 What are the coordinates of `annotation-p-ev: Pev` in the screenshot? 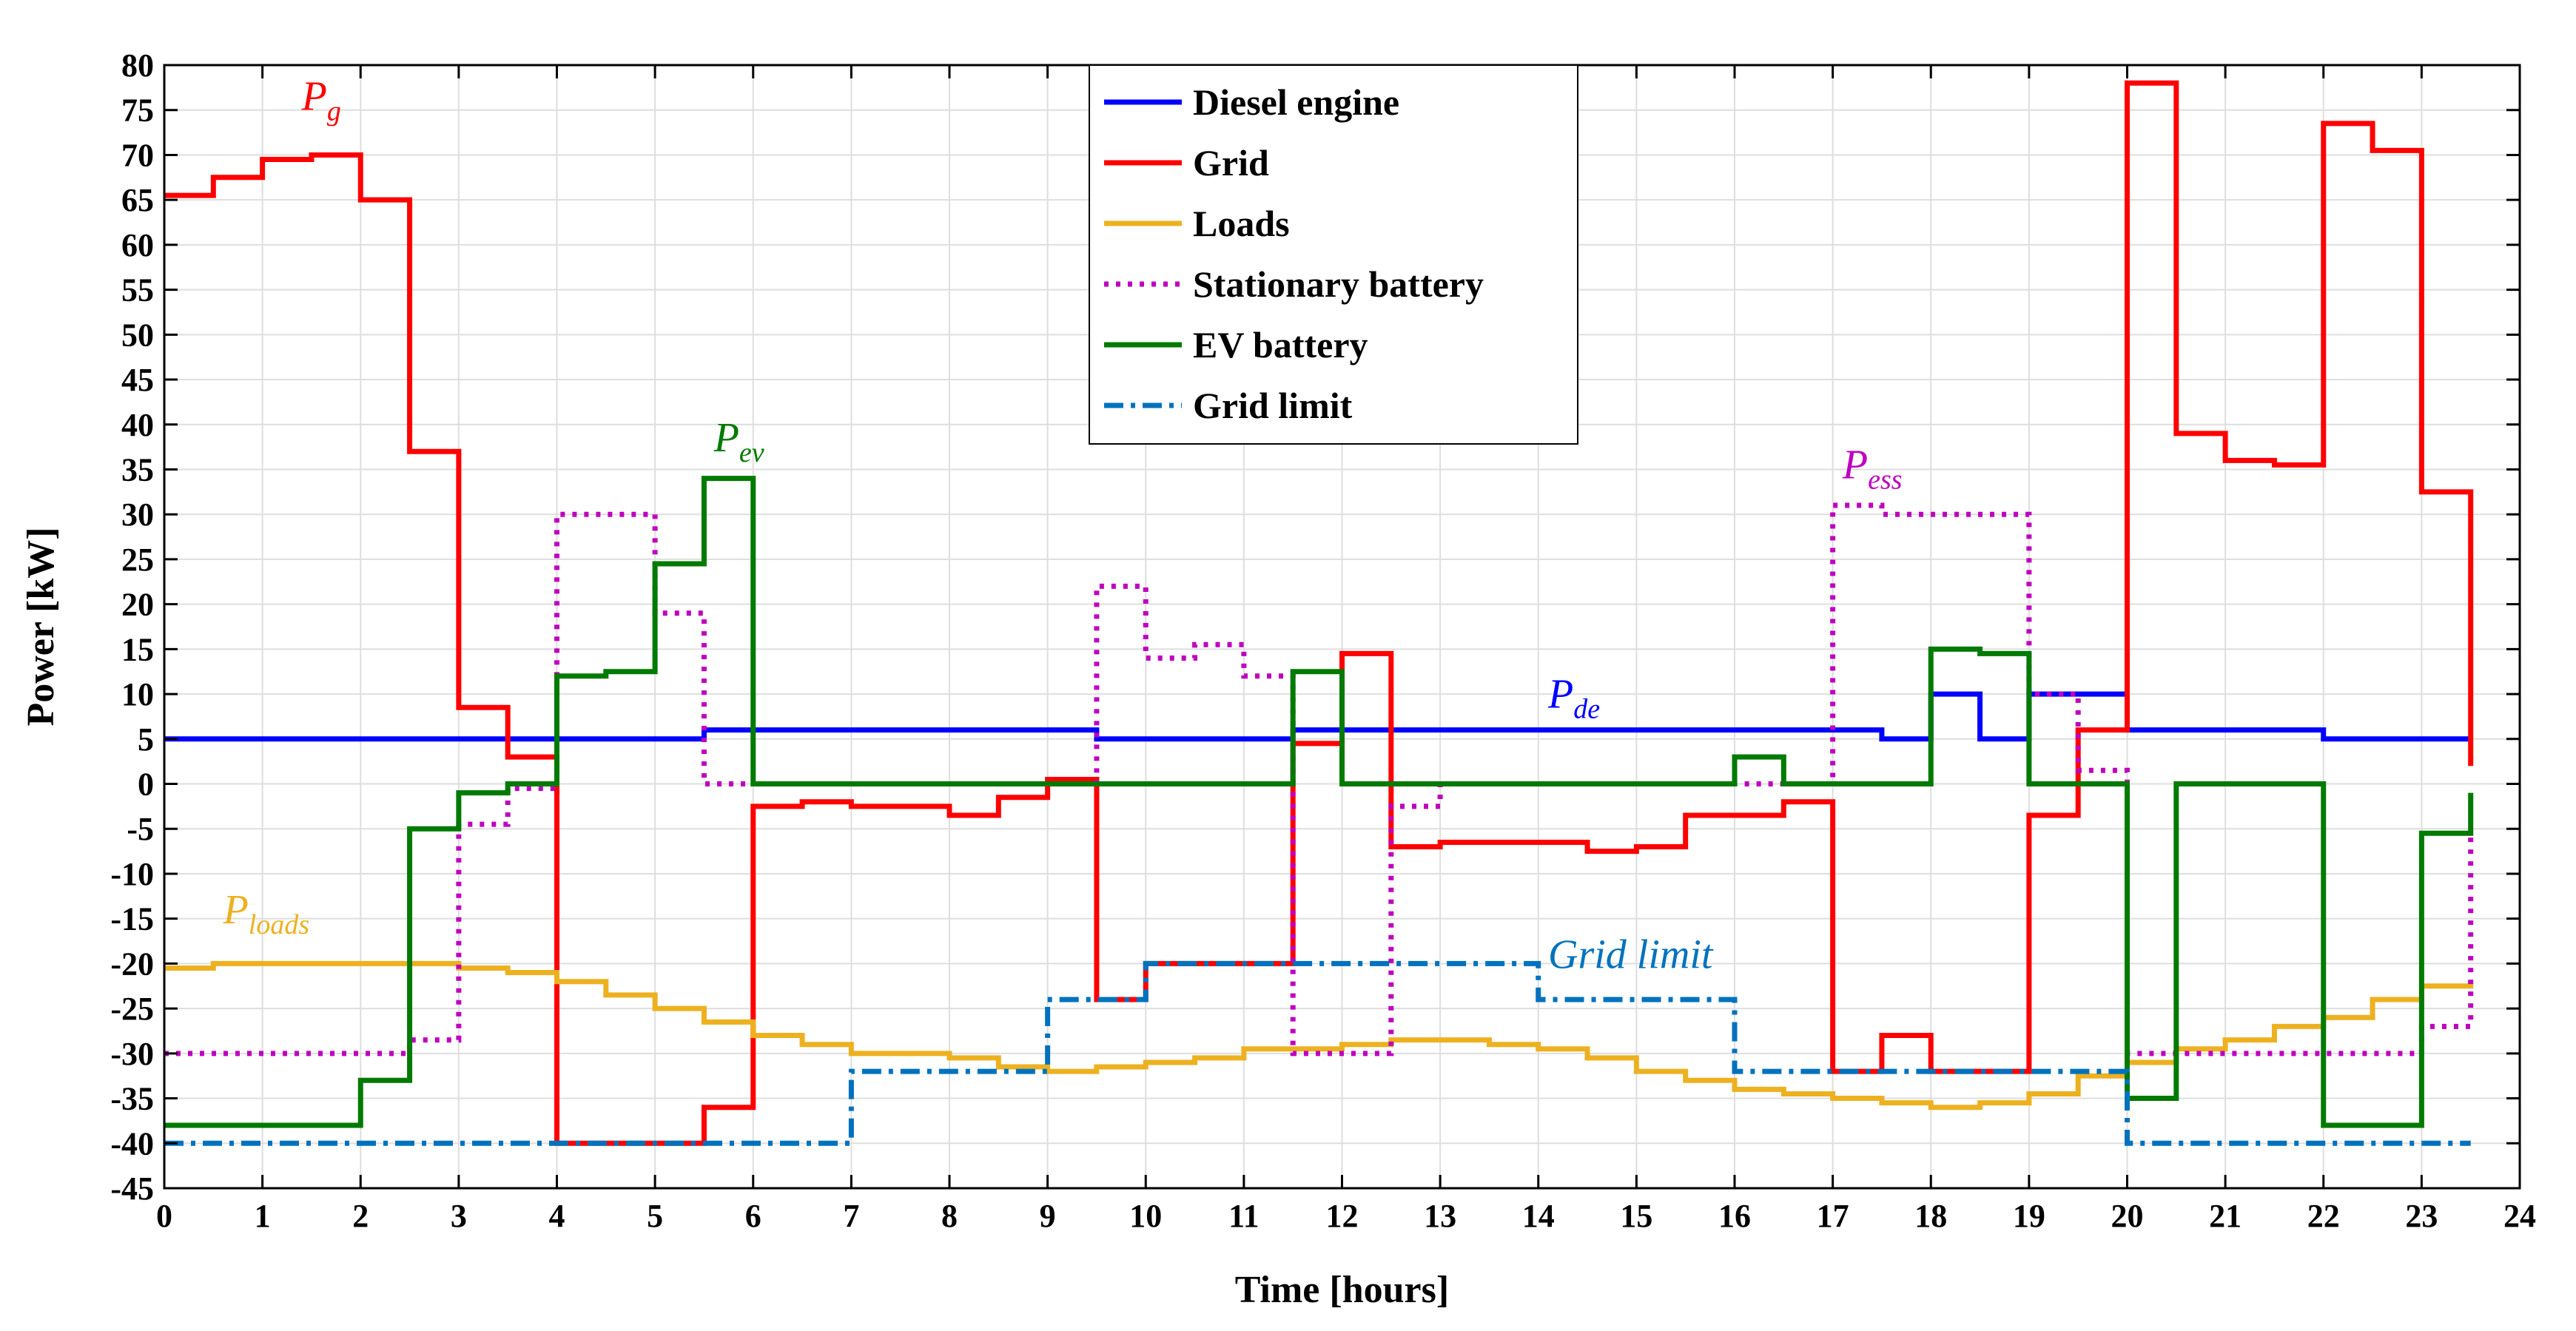 It's located at (738, 441).